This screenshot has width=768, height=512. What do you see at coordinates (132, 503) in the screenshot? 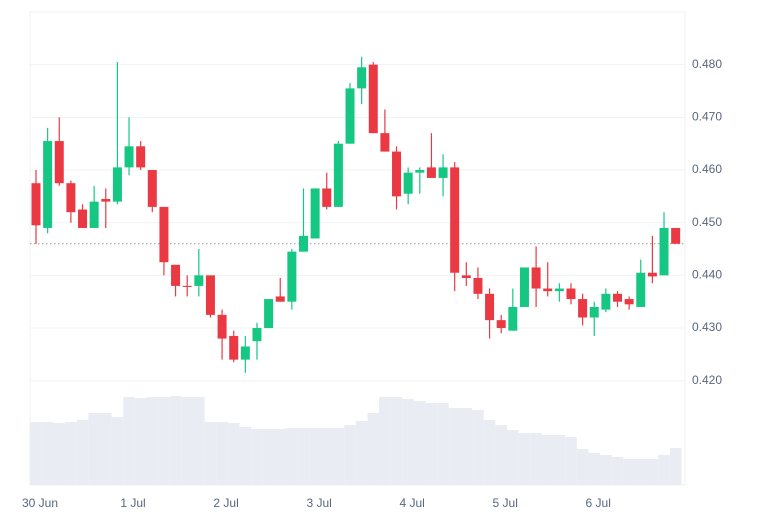
I see `x-tick-label: 1 Jul` at bounding box center [132, 503].